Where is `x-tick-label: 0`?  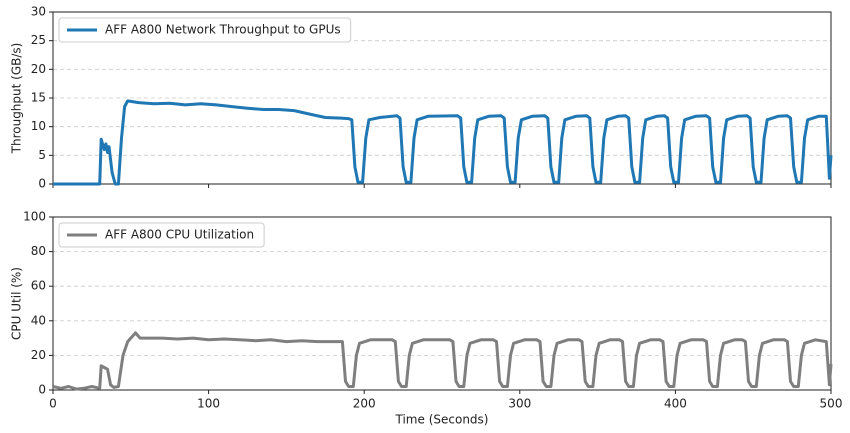 x-tick-label: 0 is located at coordinates (53, 404).